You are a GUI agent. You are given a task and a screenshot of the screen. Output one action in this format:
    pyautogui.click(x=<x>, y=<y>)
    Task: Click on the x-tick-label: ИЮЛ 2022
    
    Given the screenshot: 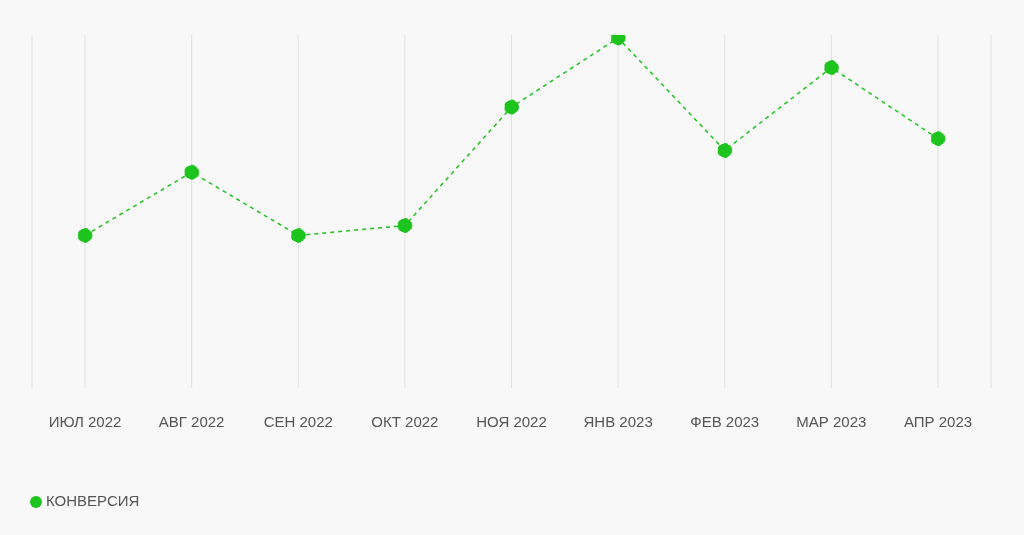 What is the action you would take?
    pyautogui.click(x=85, y=421)
    